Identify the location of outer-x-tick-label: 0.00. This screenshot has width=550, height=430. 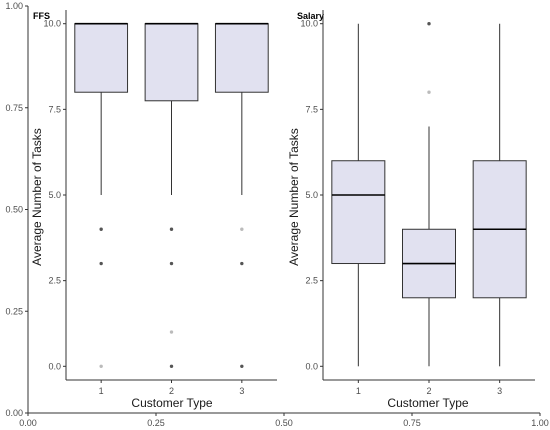
(28, 423).